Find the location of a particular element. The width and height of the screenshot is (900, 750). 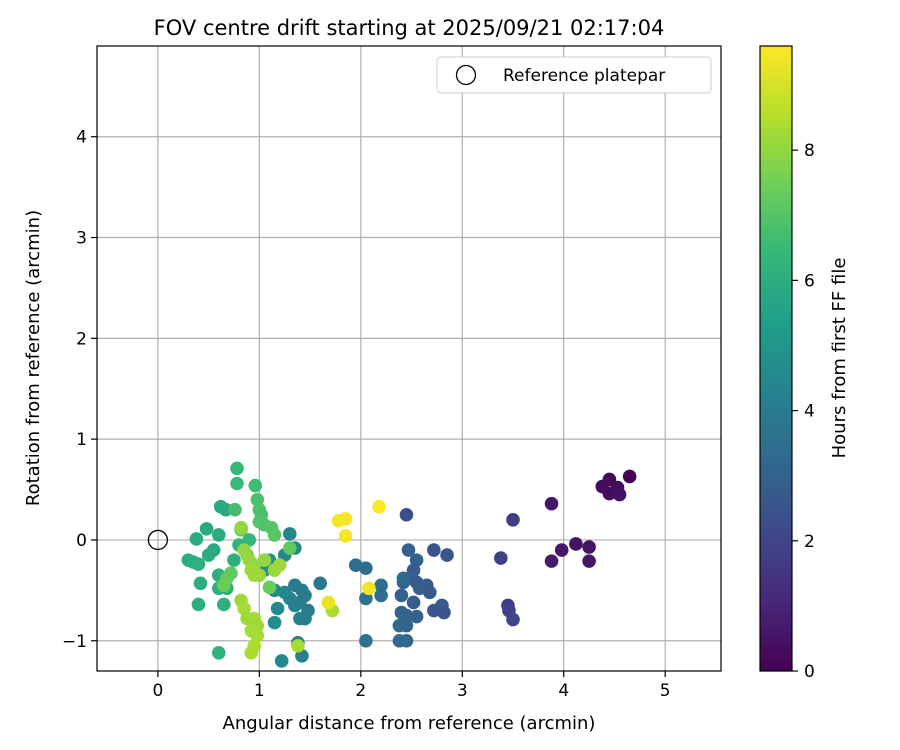

y-axis-label: Rotation from reference (arcmin) is located at coordinates (33, 358).